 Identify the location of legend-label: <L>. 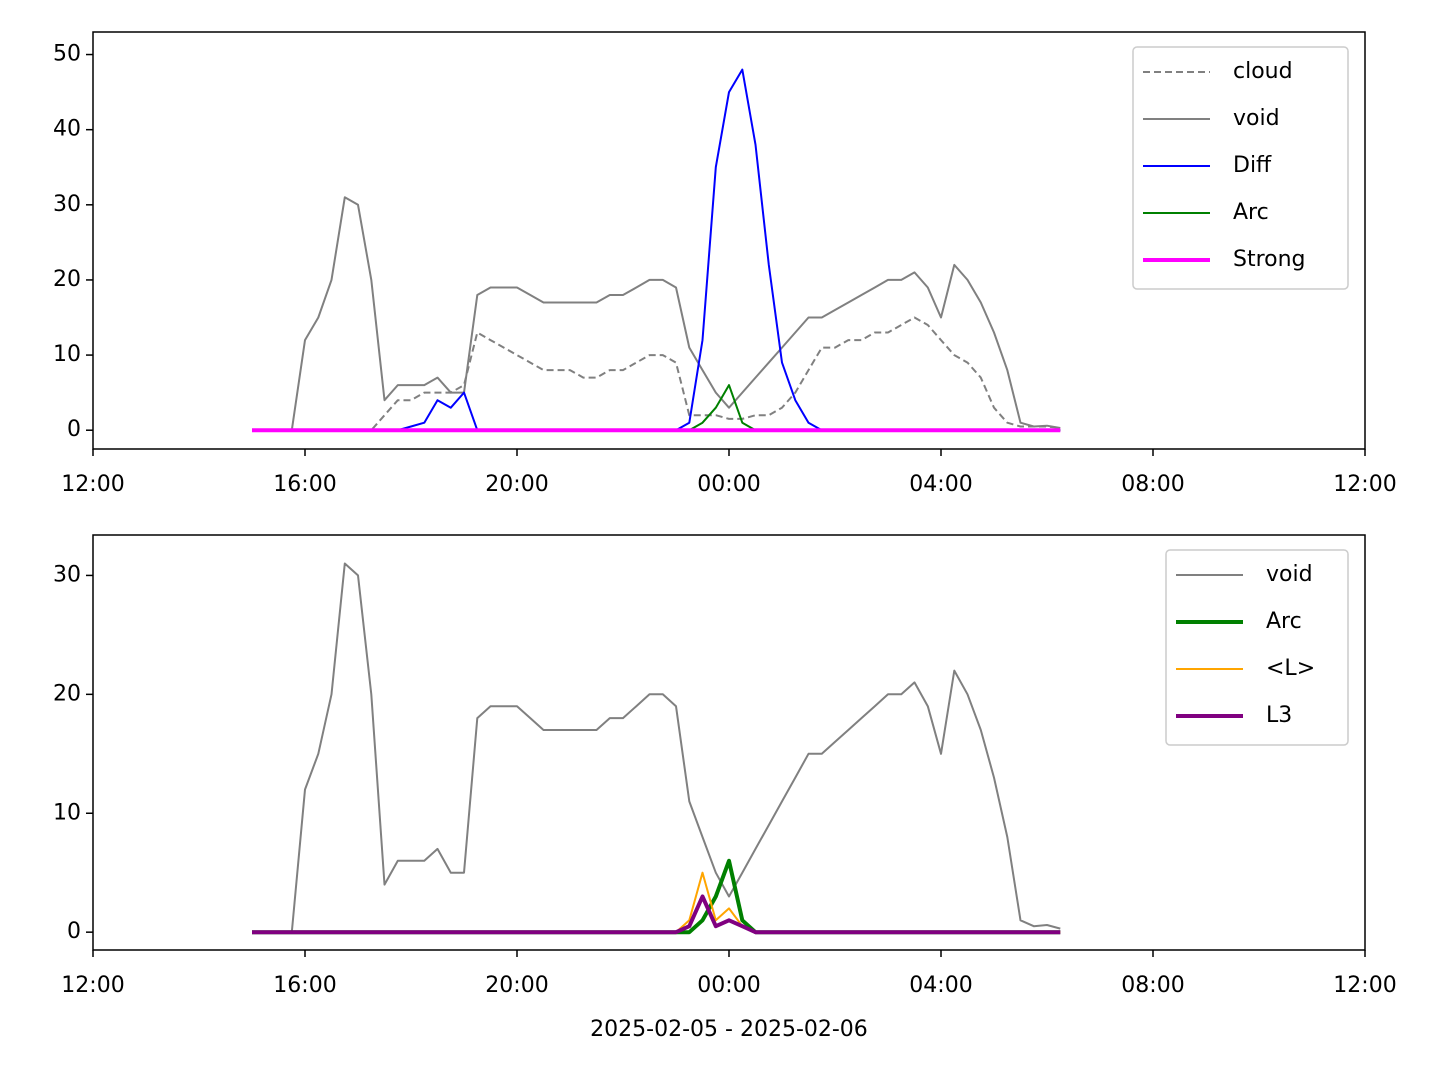
(1290, 668).